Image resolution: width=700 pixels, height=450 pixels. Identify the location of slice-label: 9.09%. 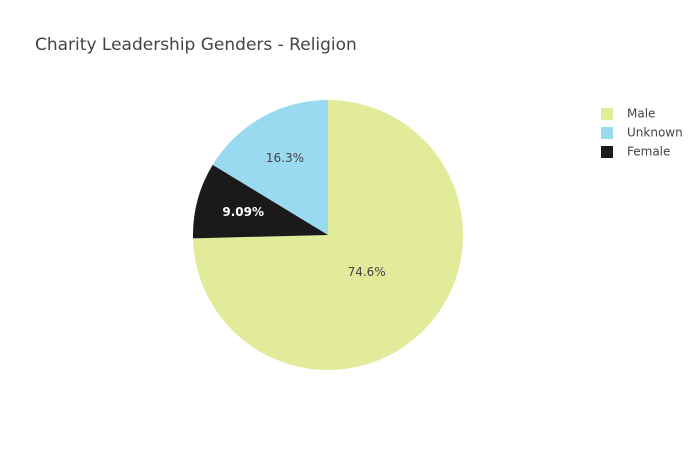
(243, 212).